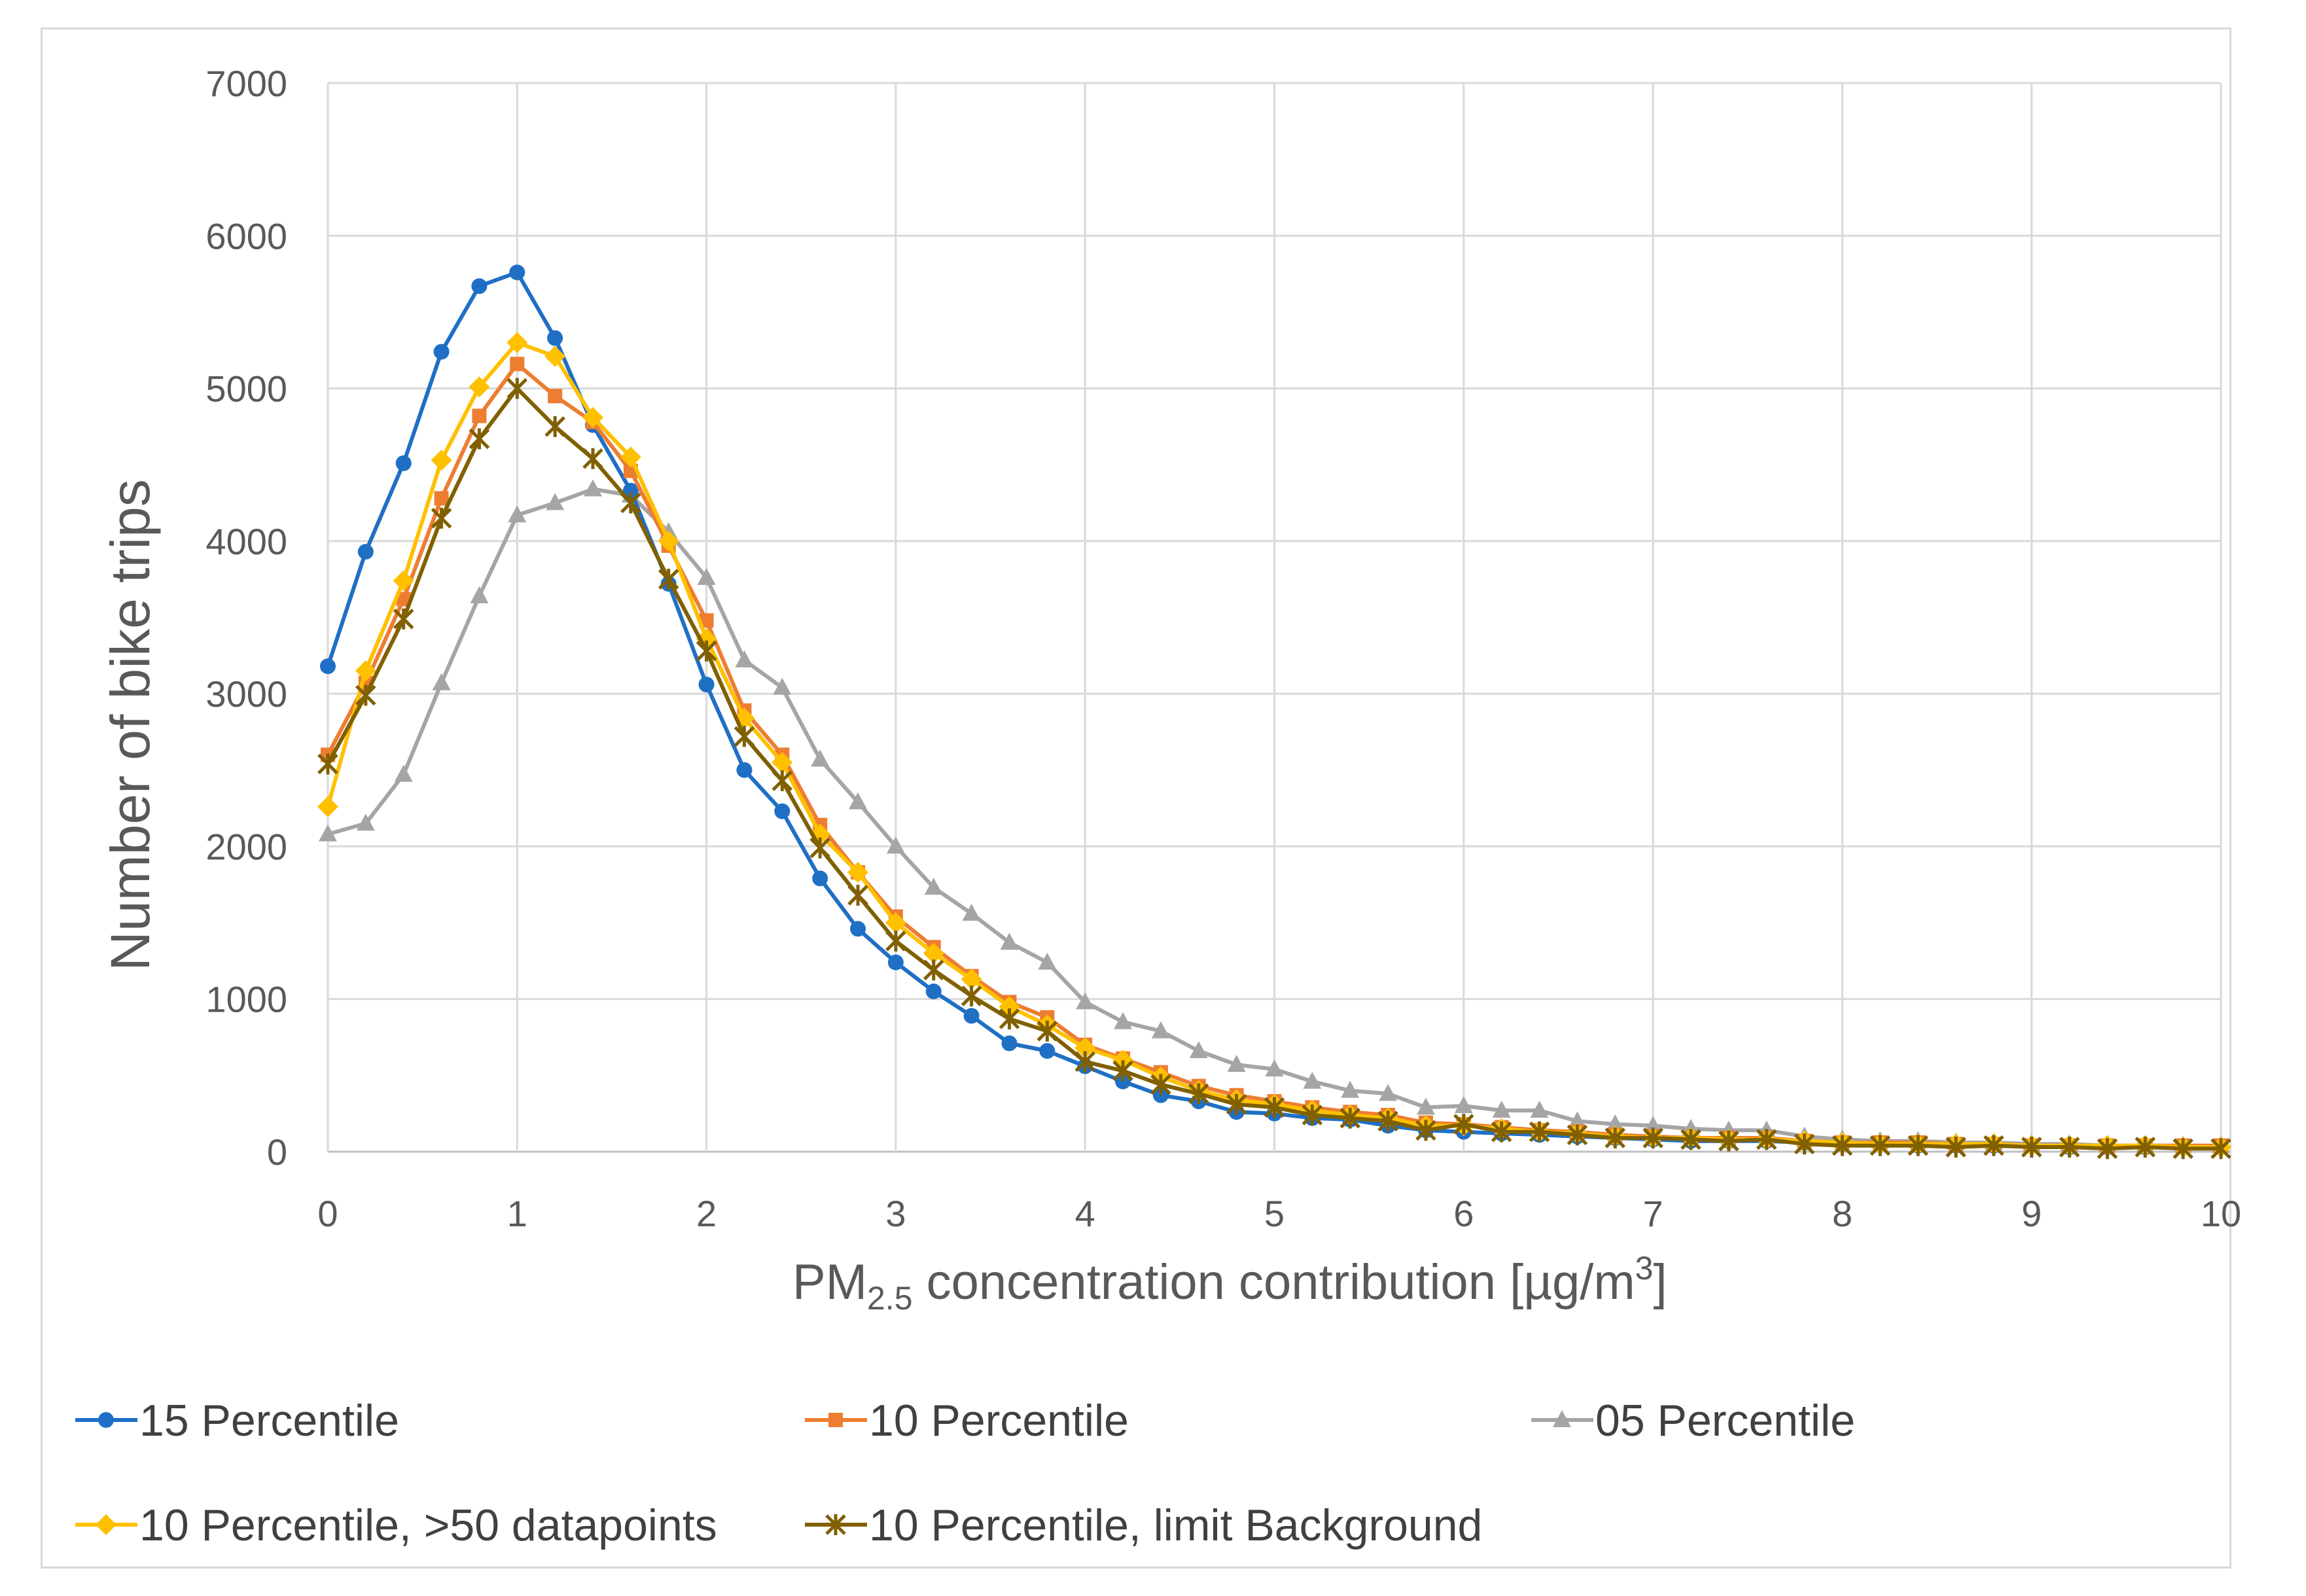 This screenshot has width=2306, height=1596. What do you see at coordinates (1274, 1282) in the screenshot?
I see `x-axis-title-rest: concentration contribution [µg/m` at bounding box center [1274, 1282].